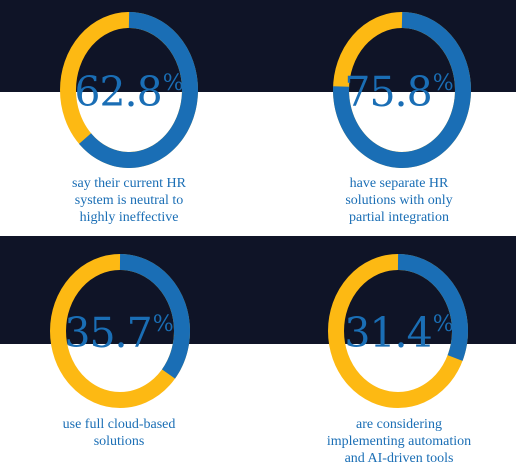 The image size is (516, 468). What do you see at coordinates (118, 92) in the screenshot?
I see `stat-number: 62.8` at bounding box center [118, 92].